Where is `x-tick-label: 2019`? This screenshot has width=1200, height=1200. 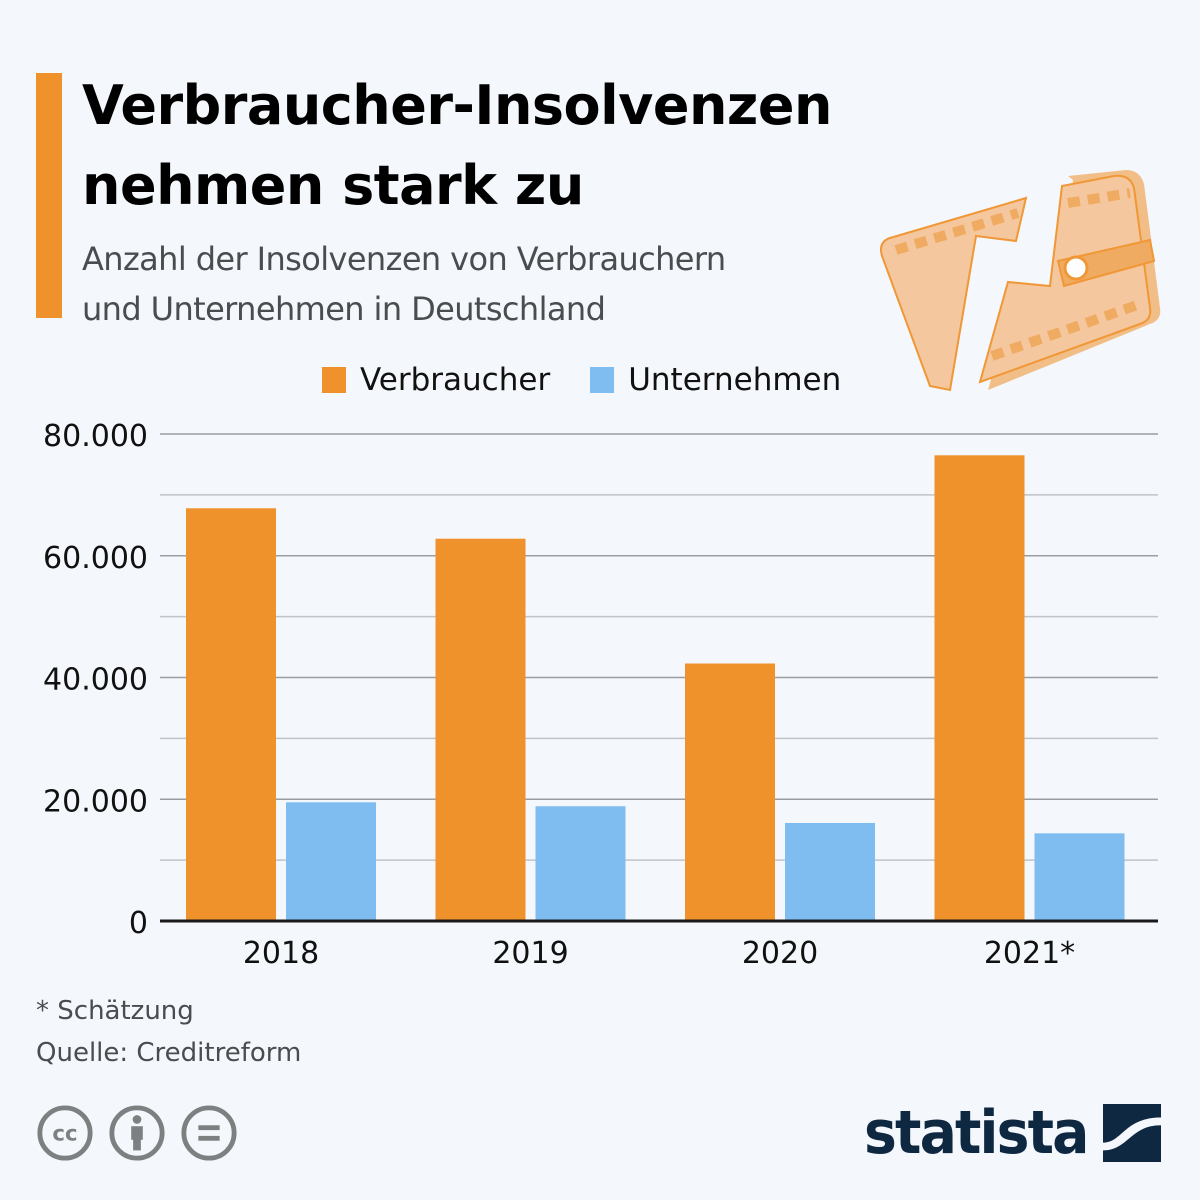 x-tick-label: 2019 is located at coordinates (530, 953).